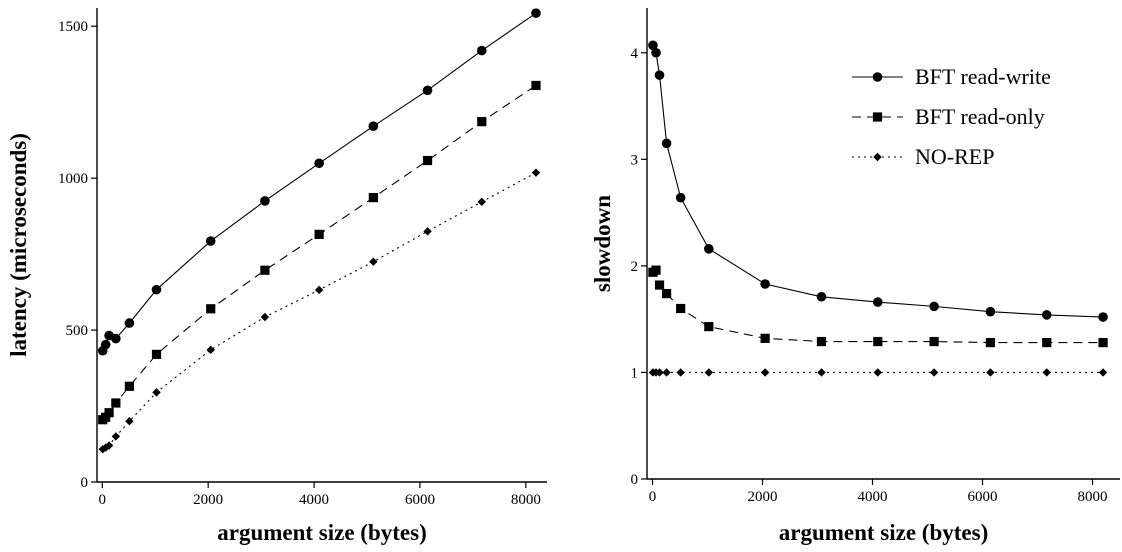 The image size is (1122, 552). Describe the element at coordinates (73, 27) in the screenshot. I see `latency-y-tick-label: 1500` at that location.